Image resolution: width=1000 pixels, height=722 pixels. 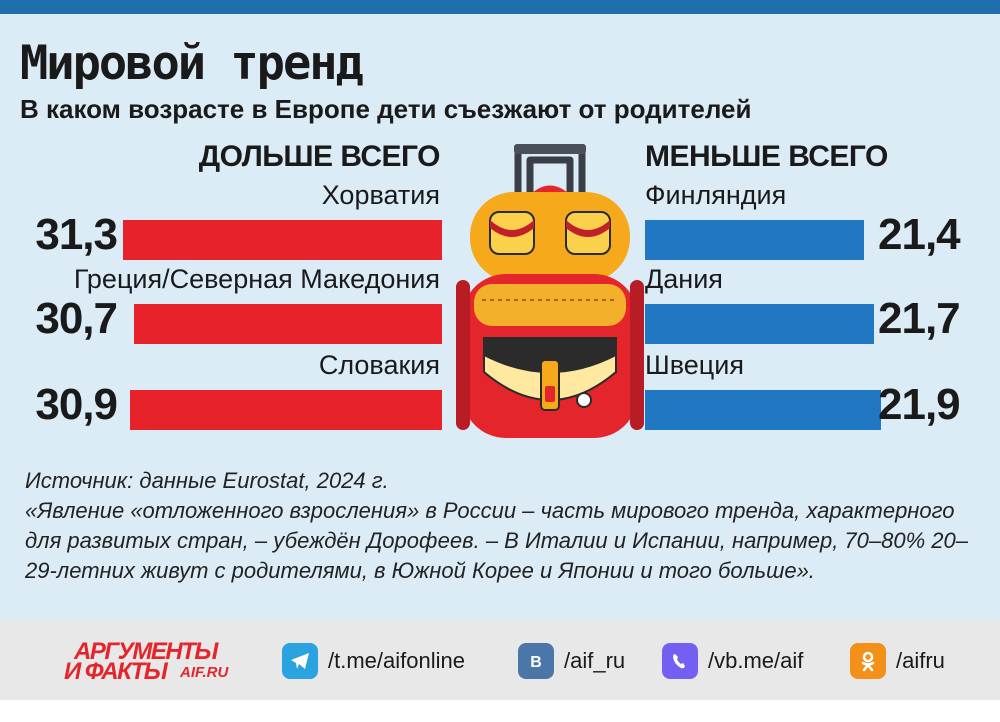 What do you see at coordinates (766, 156) in the screenshot?
I see `shortest-column-heading: МЕНЬШЕ ВСЕГО` at bounding box center [766, 156].